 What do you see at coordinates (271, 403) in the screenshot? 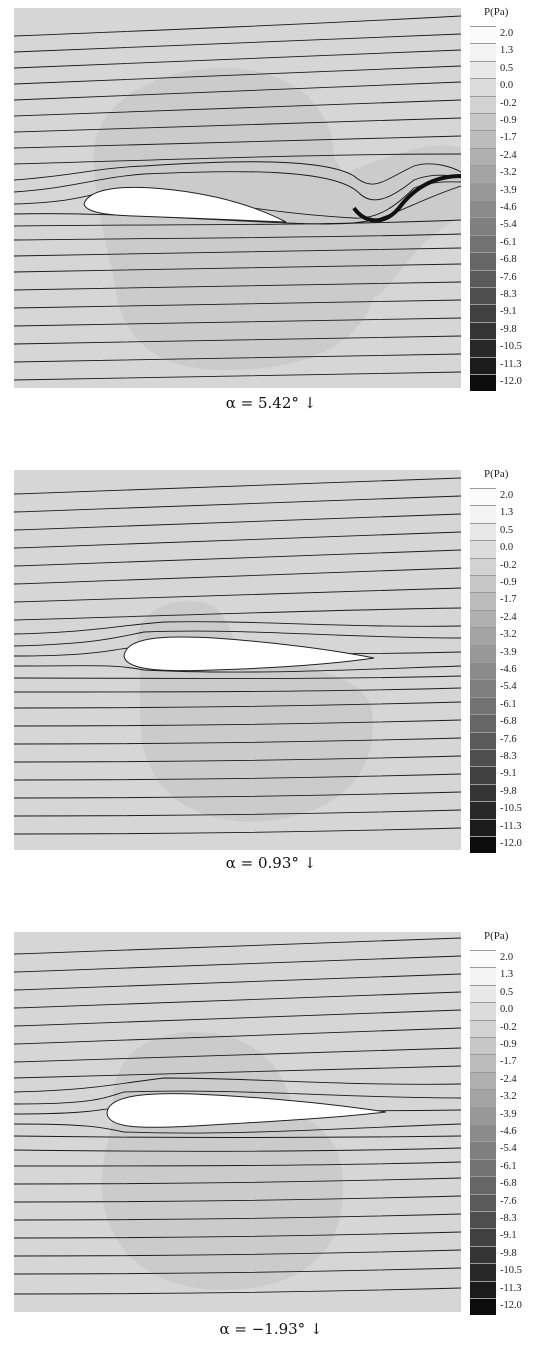
I see `panel-caption-1: α = 5.42° ↓` at bounding box center [271, 403].